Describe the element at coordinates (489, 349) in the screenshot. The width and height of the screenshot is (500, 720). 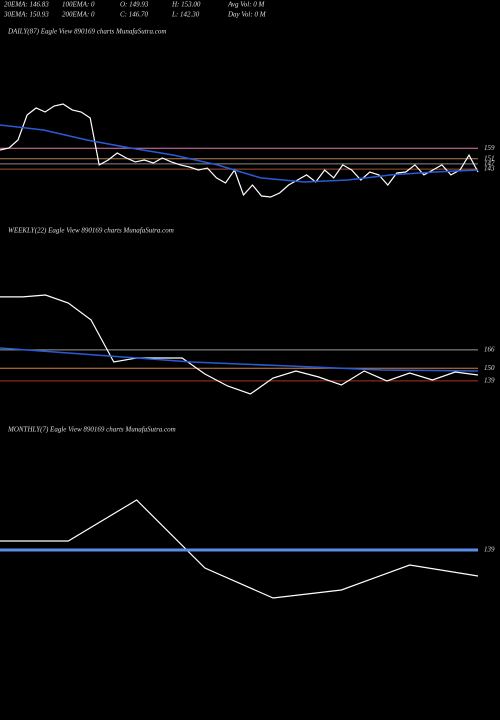
I see `y-tick-label: 166` at that location.